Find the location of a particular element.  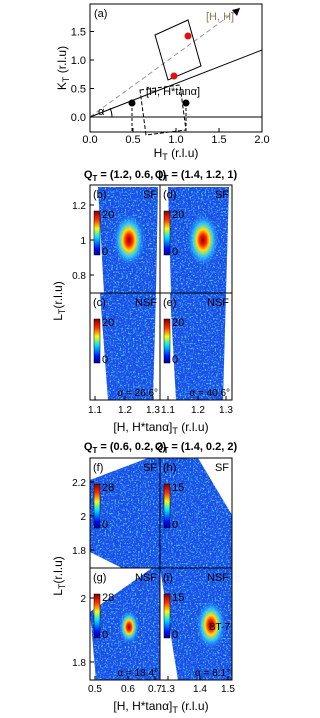

panel-label: (a) is located at coordinates (100, 14).